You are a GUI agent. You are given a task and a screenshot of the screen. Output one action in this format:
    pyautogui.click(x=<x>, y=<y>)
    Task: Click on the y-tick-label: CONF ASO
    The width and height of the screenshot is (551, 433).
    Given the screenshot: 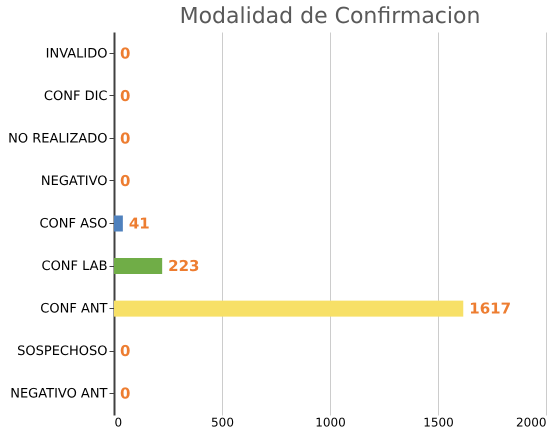 What is the action you would take?
    pyautogui.click(x=73, y=224)
    